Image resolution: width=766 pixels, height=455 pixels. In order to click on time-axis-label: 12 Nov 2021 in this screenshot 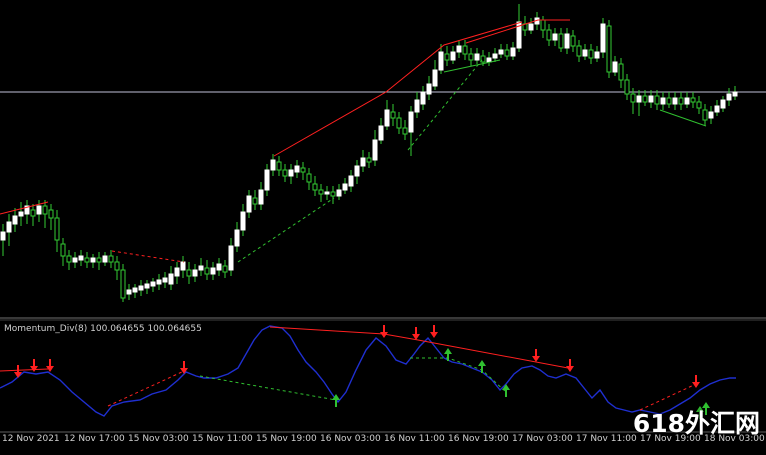, I will do `click(31, 439)`.